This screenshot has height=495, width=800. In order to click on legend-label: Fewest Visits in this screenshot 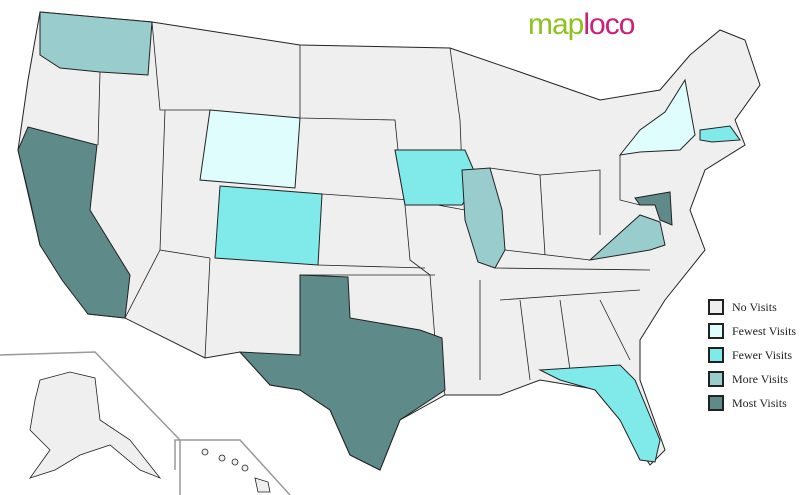, I will do `click(764, 330)`.